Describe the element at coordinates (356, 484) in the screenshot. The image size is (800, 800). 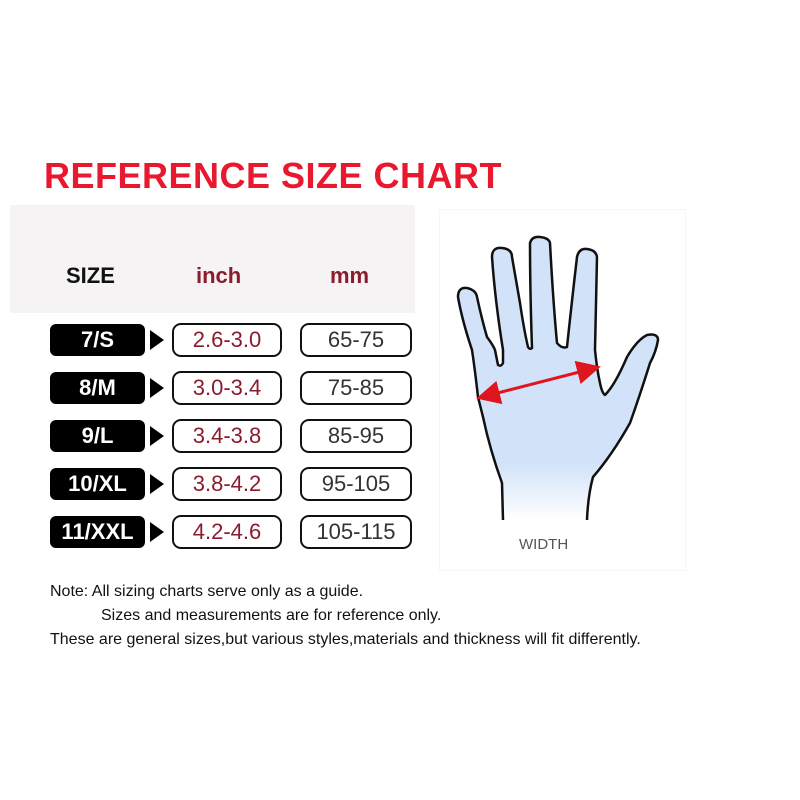
I see `mm-value: 95-105` at that location.